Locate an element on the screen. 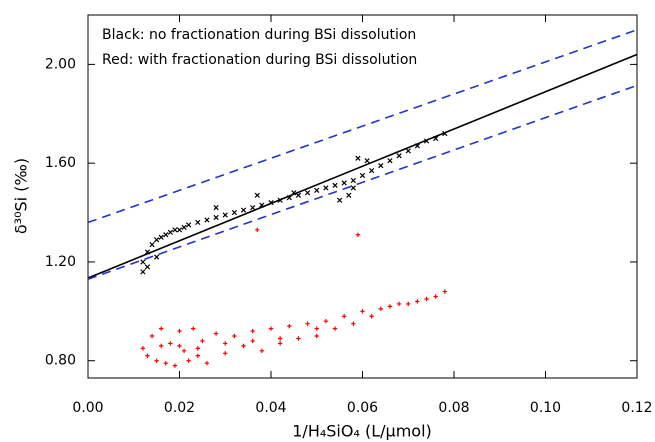  y-tick-label: 2.00 is located at coordinates (60, 64).